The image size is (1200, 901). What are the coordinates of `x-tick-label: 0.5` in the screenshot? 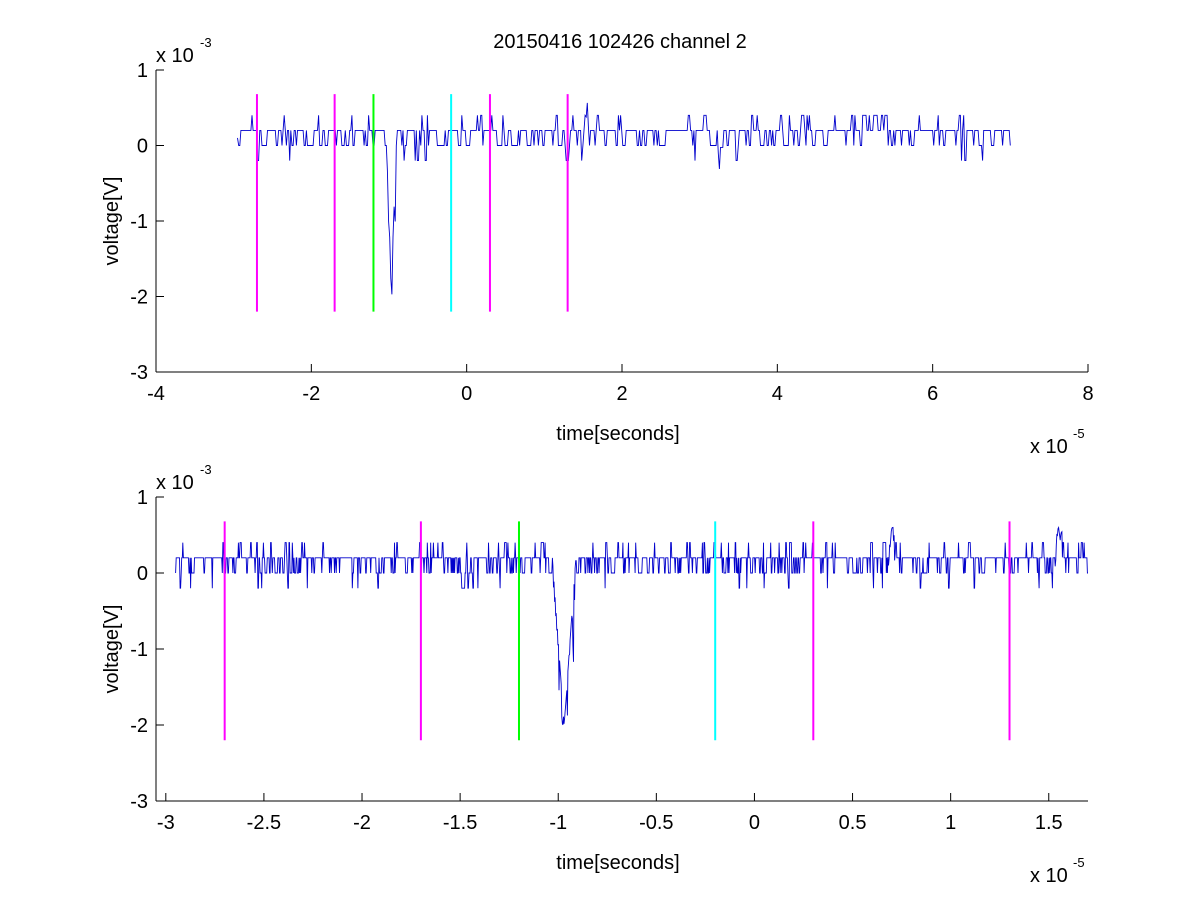 It's located at (853, 823).